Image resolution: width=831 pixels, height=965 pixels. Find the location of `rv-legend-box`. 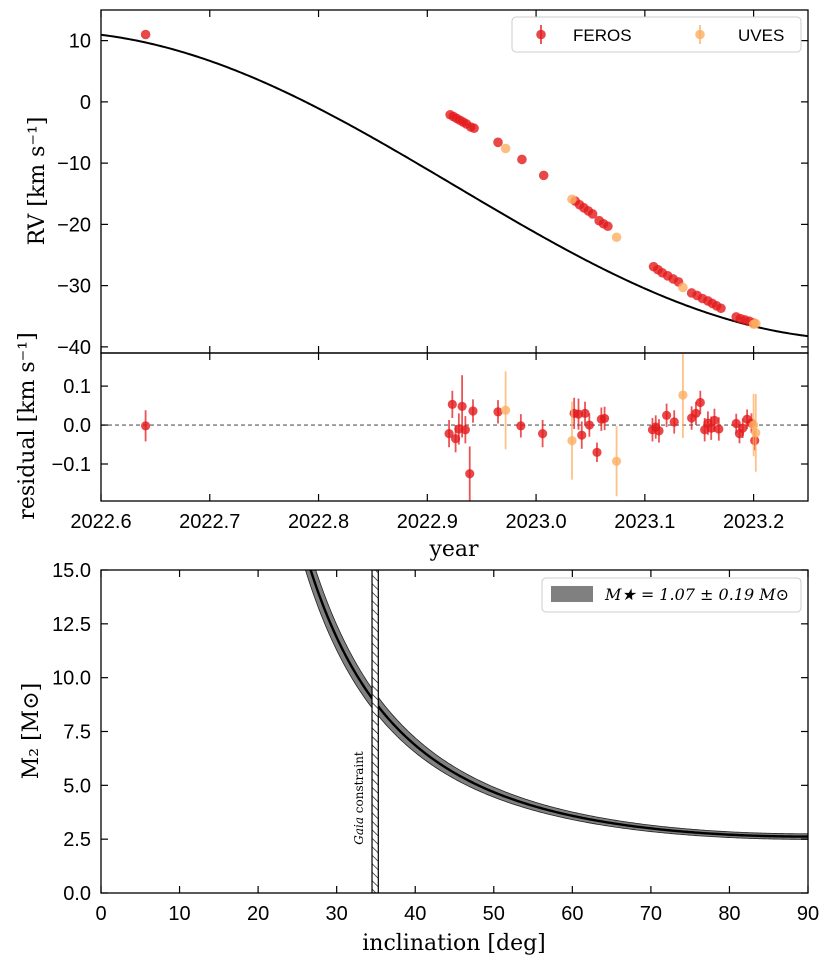

rv-legend-box is located at coordinates (656, 34).